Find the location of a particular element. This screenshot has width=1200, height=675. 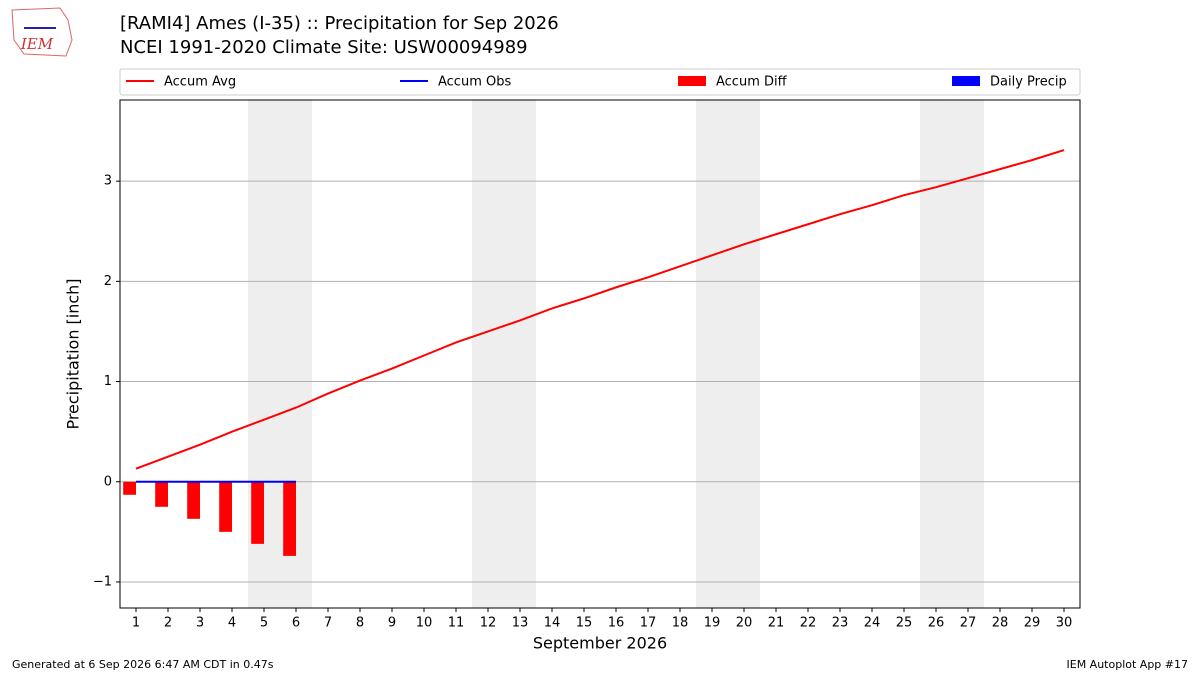

x-tick-label: 17 is located at coordinates (648, 623).